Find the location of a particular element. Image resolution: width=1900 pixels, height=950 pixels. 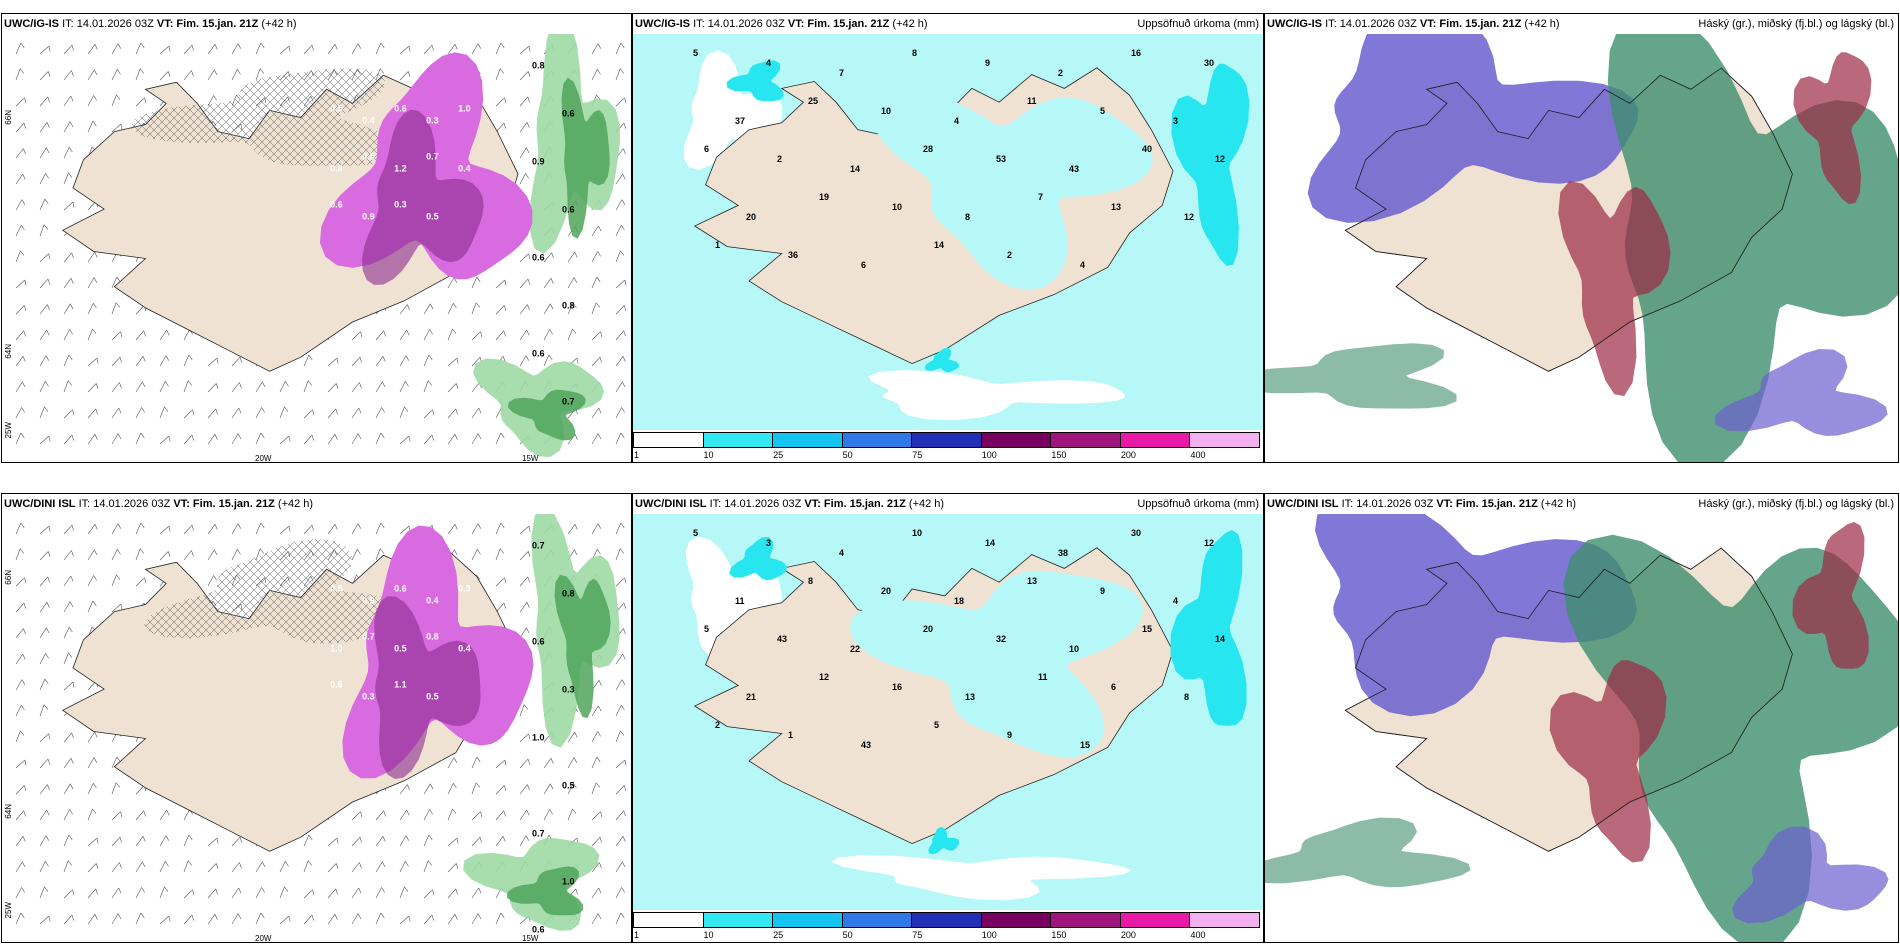

colorbar: 1 10 25 50 75 100 150 200 400 is located at coordinates (948, 446).